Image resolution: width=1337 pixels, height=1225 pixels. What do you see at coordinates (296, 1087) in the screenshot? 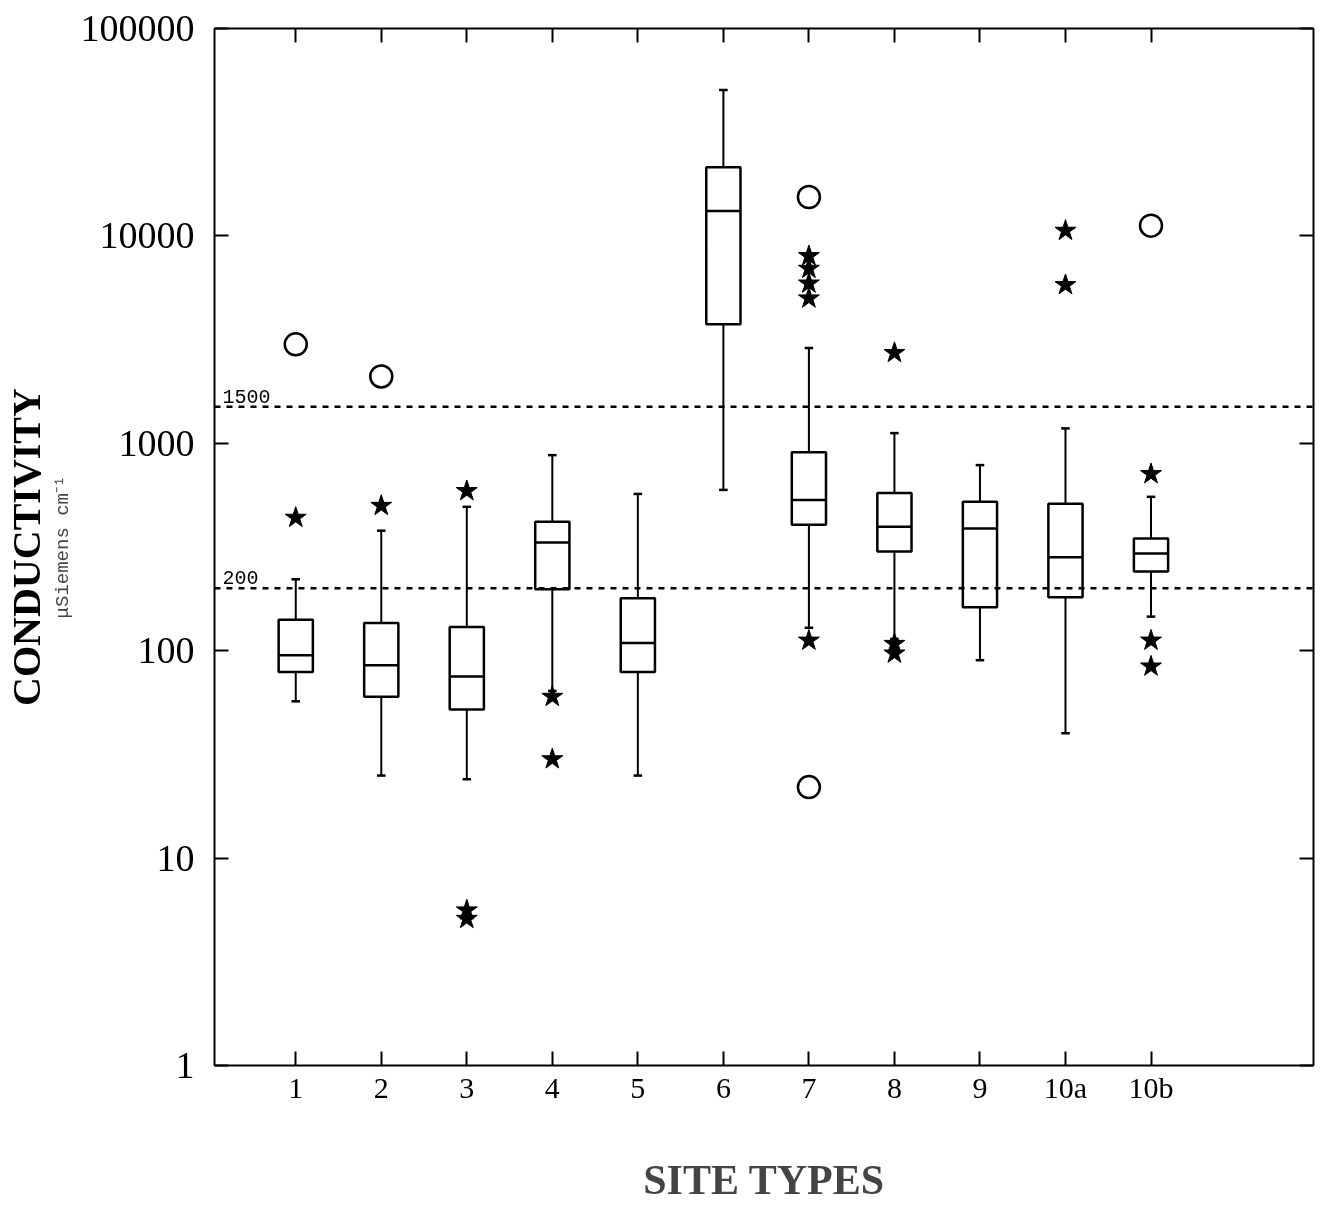
I see `x-tick-label: 1` at bounding box center [296, 1087].